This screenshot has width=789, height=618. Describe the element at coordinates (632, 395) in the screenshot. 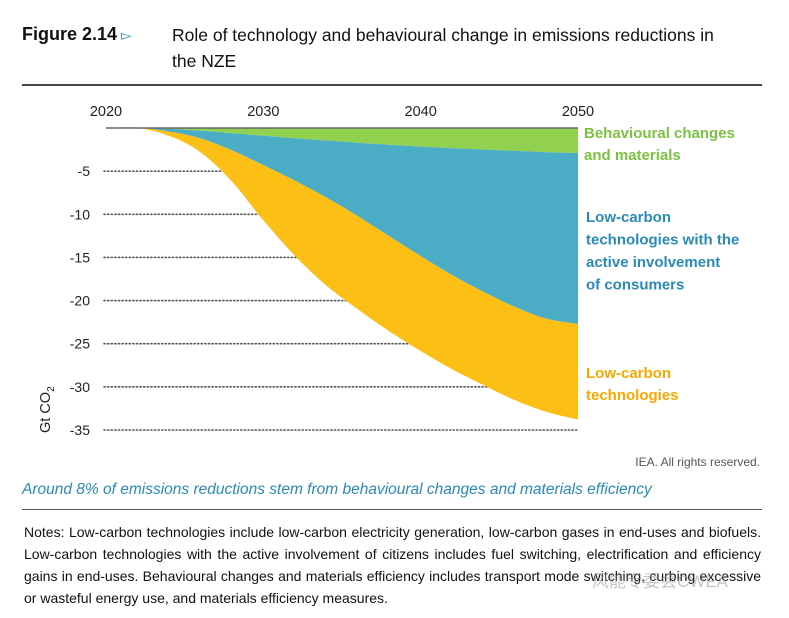

I see `legend-label-technologies: technologies` at that location.